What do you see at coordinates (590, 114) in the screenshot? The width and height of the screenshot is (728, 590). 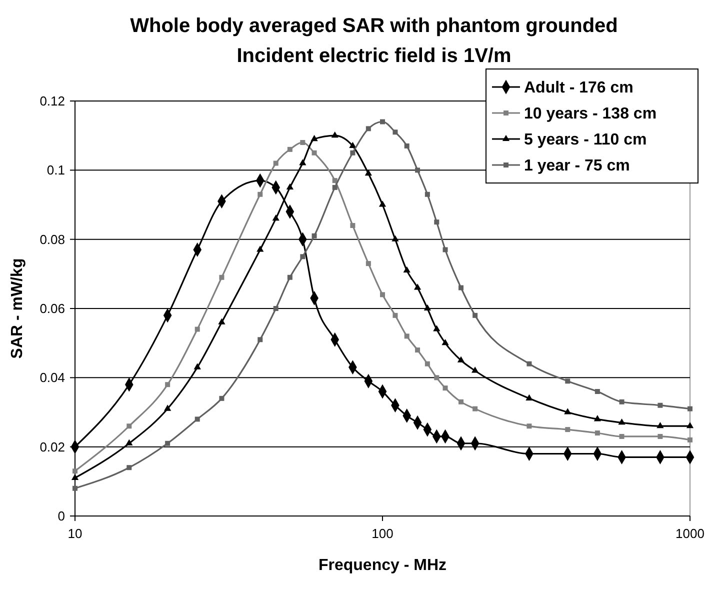 I see `legend-label: 10 years - 138 cm` at bounding box center [590, 114].